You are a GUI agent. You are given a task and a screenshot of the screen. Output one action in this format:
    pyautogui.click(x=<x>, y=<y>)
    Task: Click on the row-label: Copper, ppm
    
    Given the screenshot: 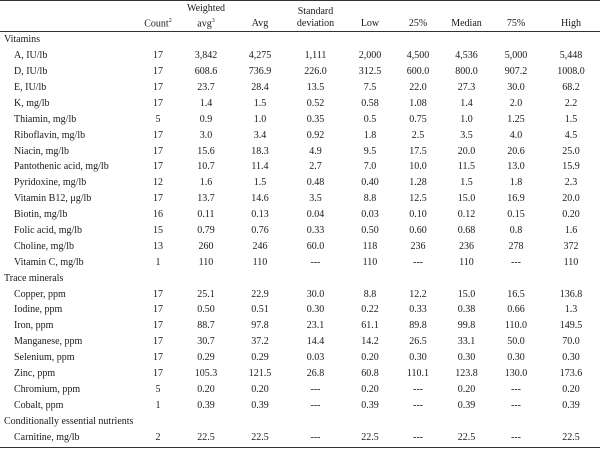 What is the action you would take?
    pyautogui.click(x=40, y=294)
    